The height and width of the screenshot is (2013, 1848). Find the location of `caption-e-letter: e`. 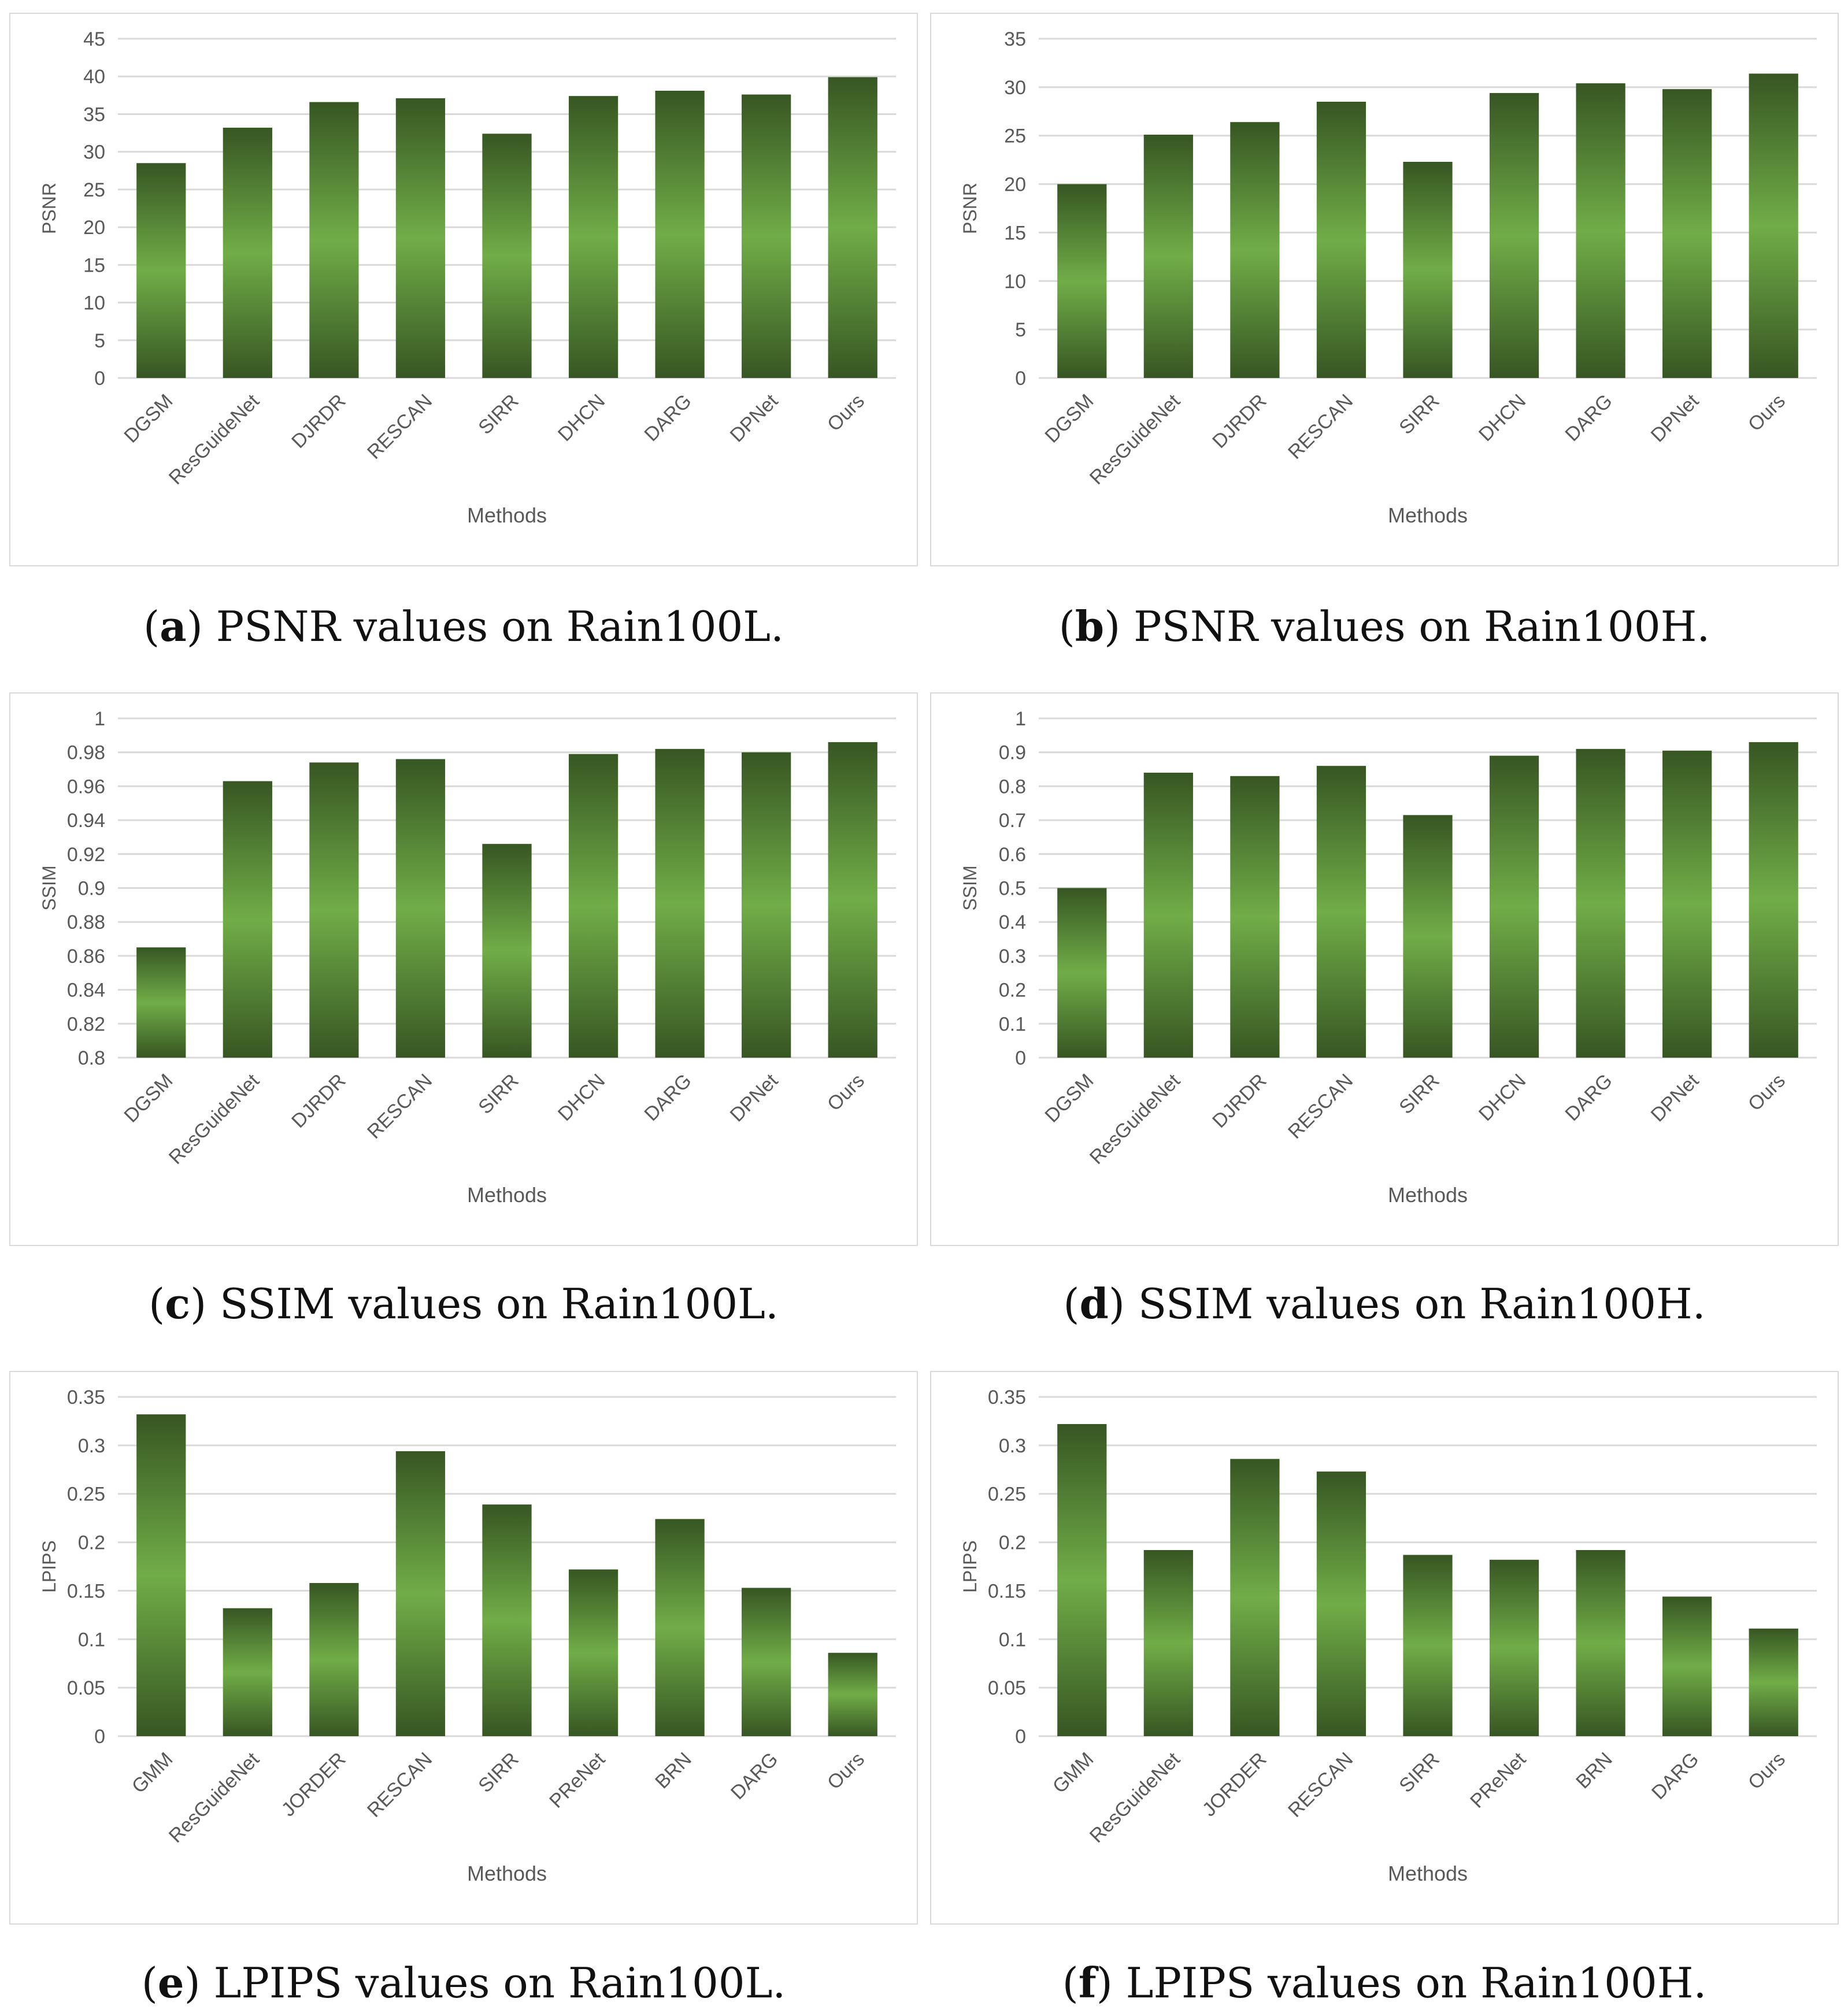

caption-e-letter: e is located at coordinates (170, 1982).